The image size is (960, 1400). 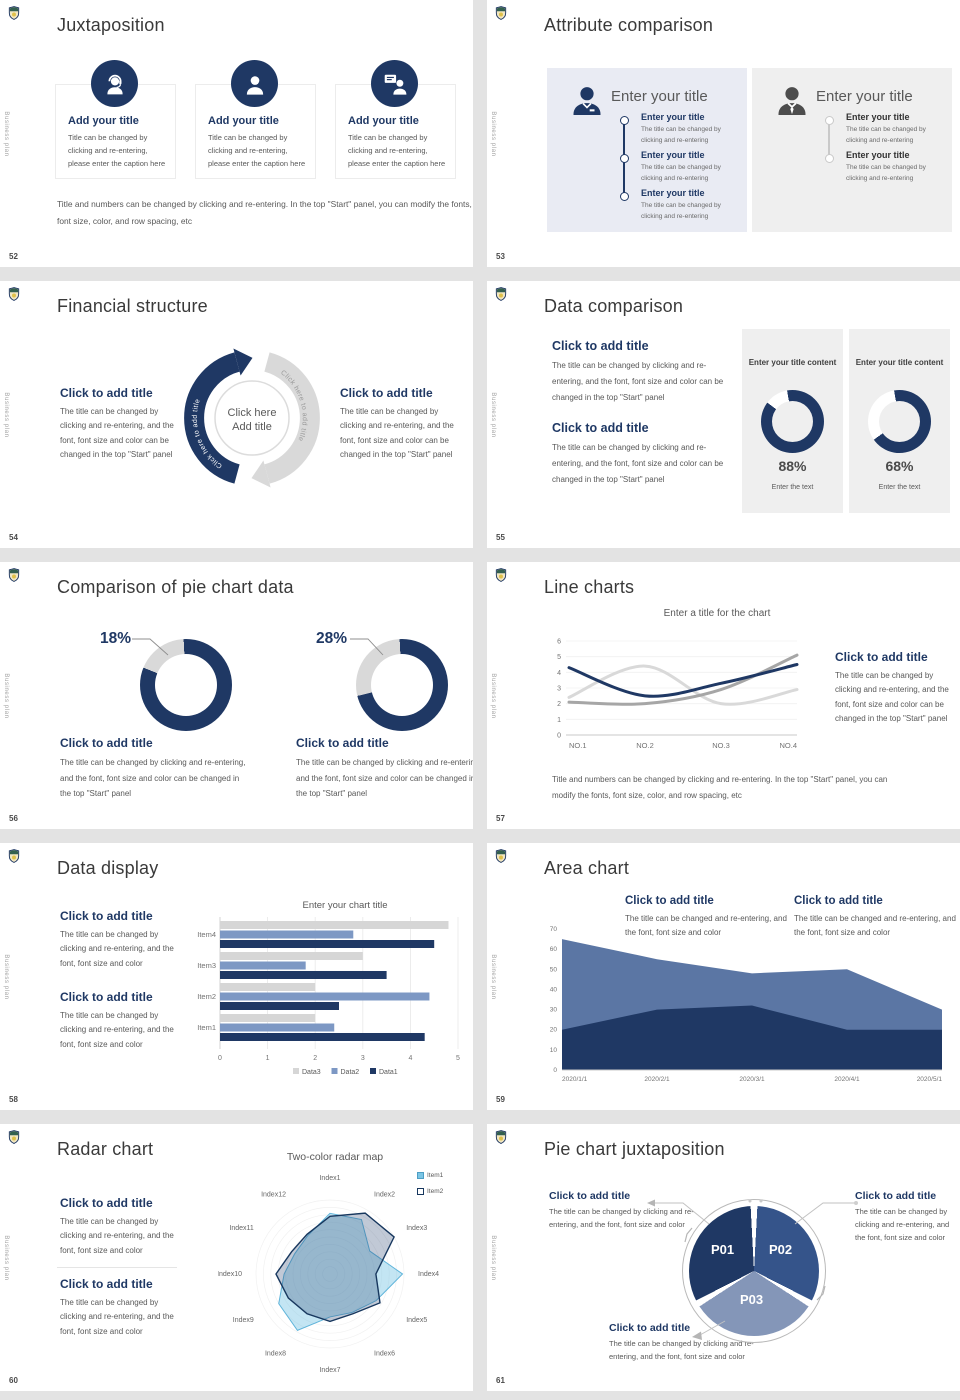 What do you see at coordinates (554, 989) in the screenshot?
I see `svg-text: 40` at bounding box center [554, 989].